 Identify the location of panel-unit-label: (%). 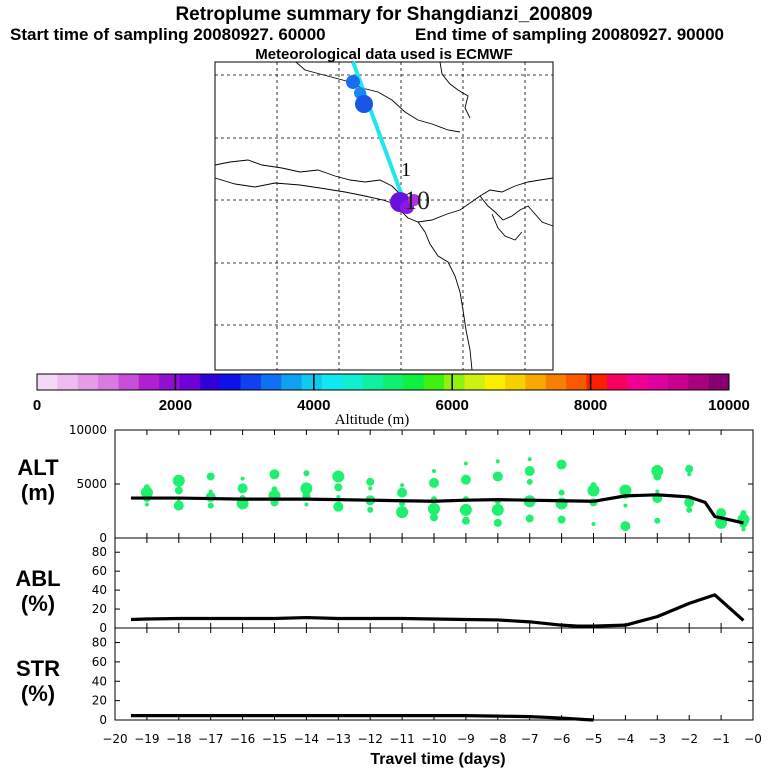
(38, 693).